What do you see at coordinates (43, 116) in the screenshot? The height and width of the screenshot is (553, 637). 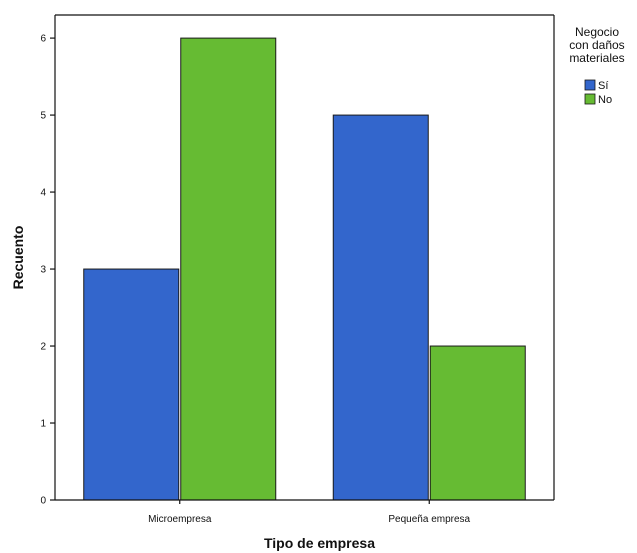 I see `y-tick-label: 5` at bounding box center [43, 116].